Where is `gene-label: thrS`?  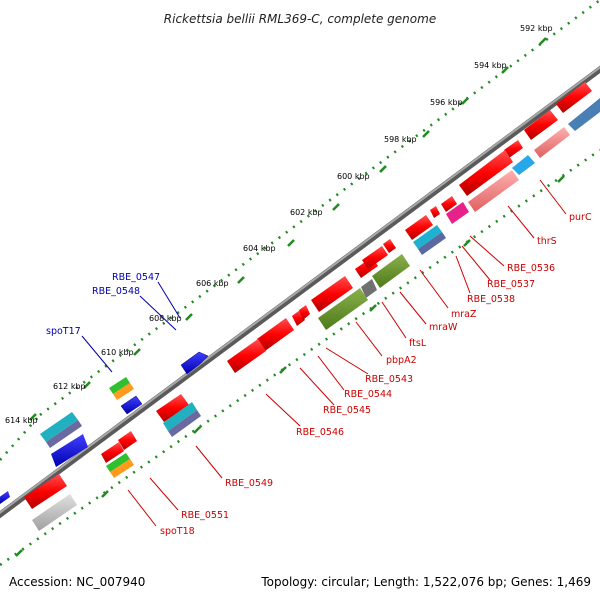 gene-label: thrS is located at coordinates (547, 241).